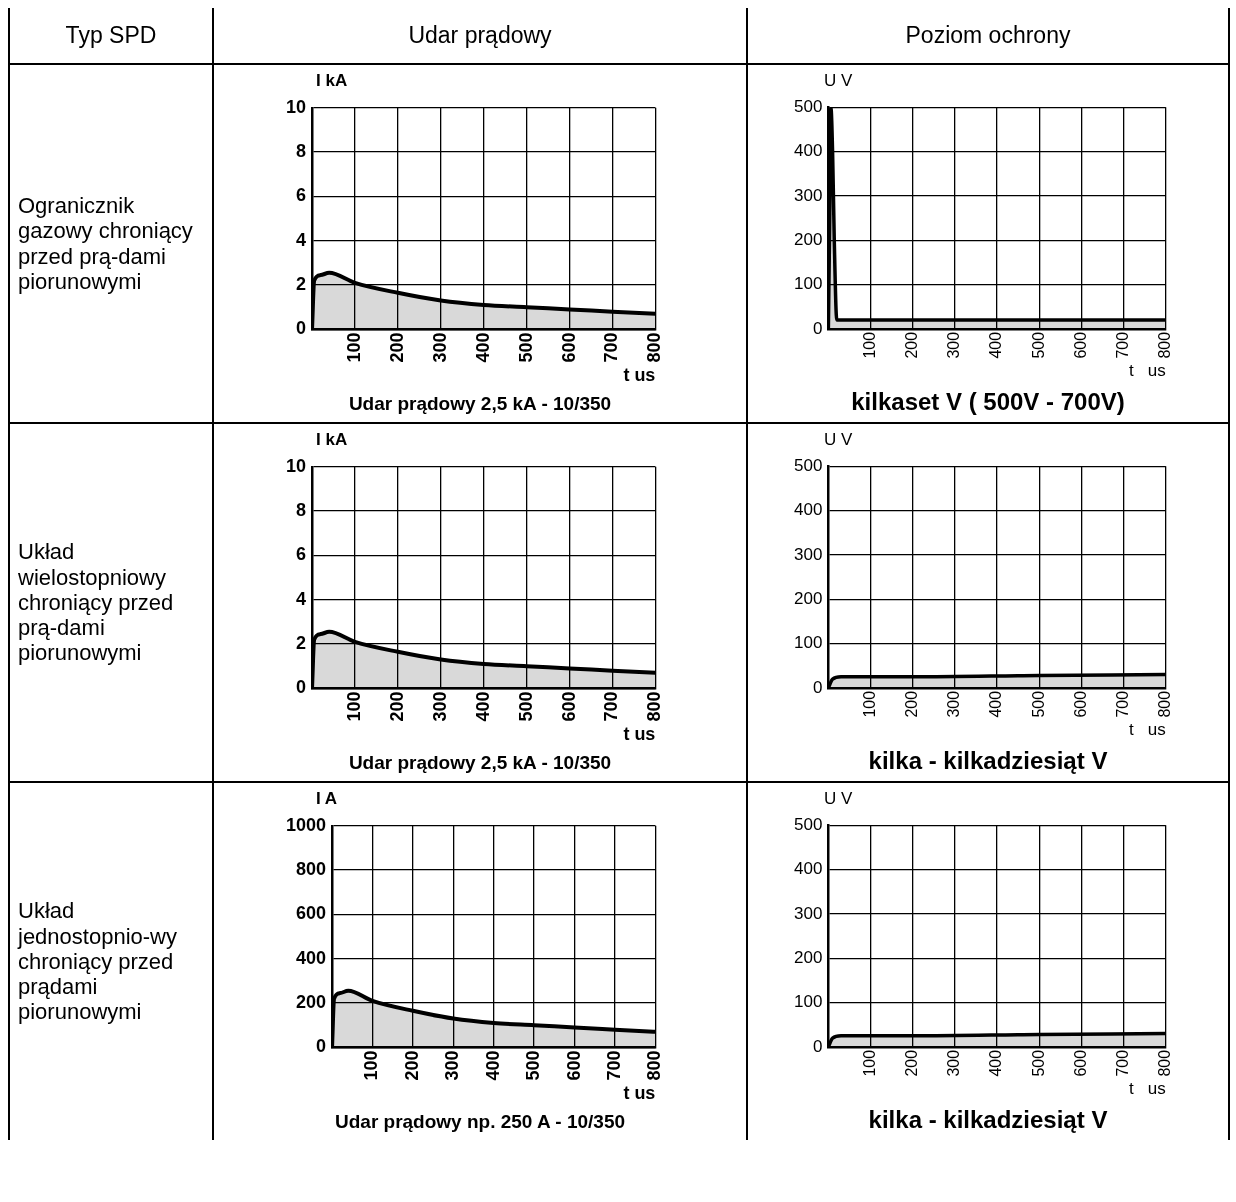 This screenshot has height=1202, width=1236. I want to click on y-tick-label: 800, so click(311, 869).